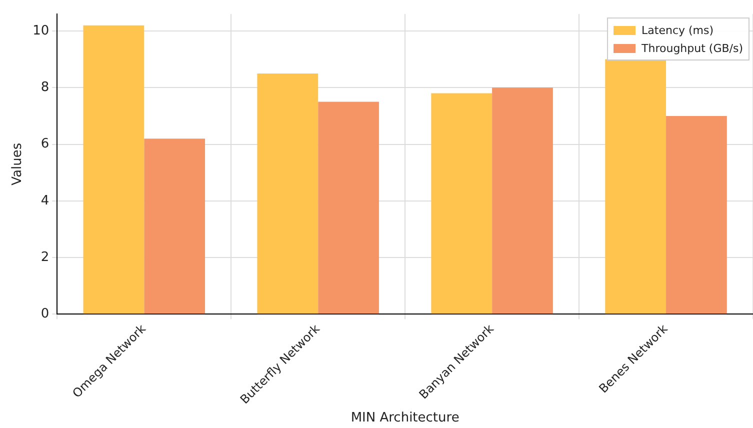 The width and height of the screenshot is (753, 428). I want to click on y-tick-label: 6, so click(45, 144).